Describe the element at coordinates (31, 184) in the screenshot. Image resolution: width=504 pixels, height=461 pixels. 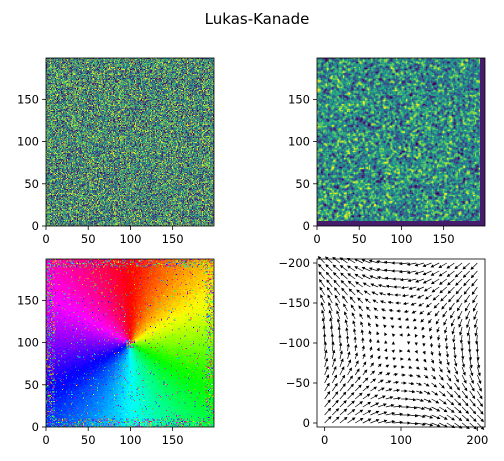
I see `y-tick-label: 50` at that location.